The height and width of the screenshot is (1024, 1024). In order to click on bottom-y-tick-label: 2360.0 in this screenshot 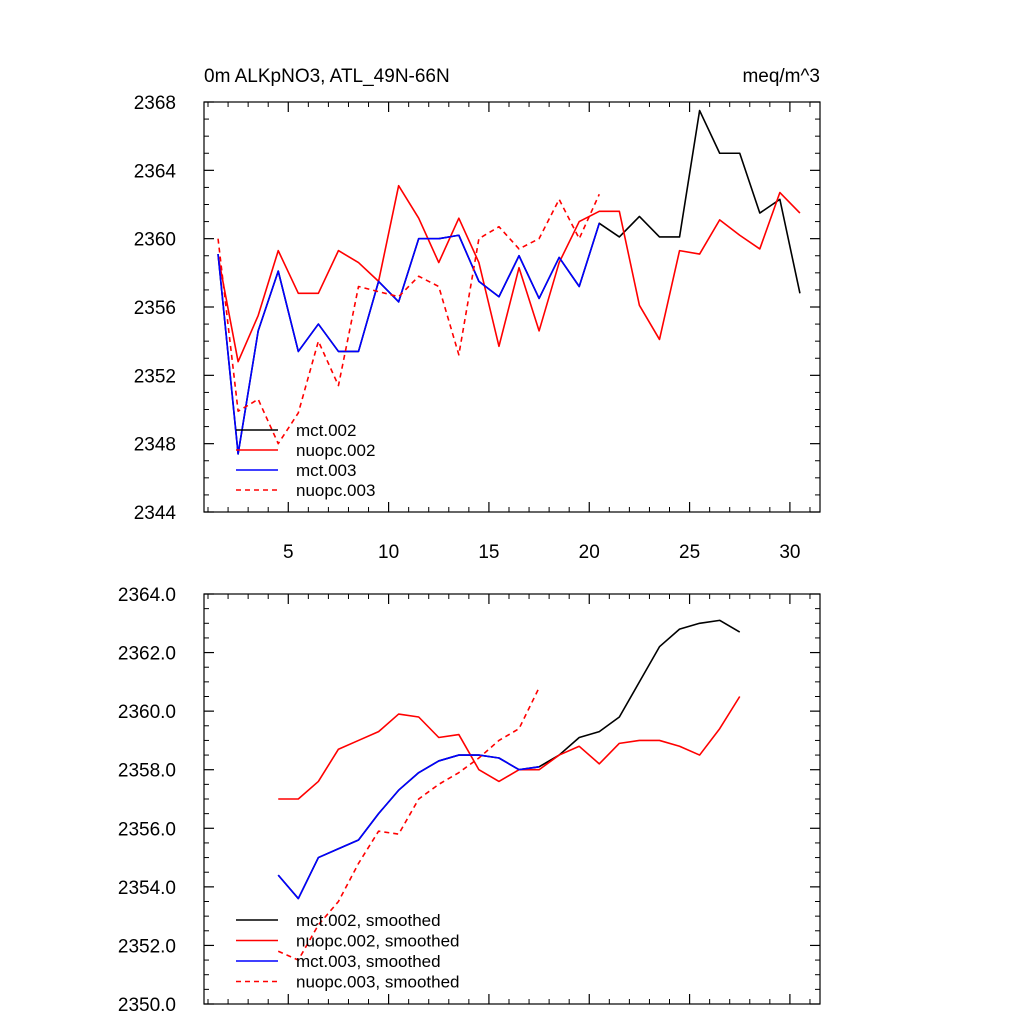, I will do `click(147, 712)`.